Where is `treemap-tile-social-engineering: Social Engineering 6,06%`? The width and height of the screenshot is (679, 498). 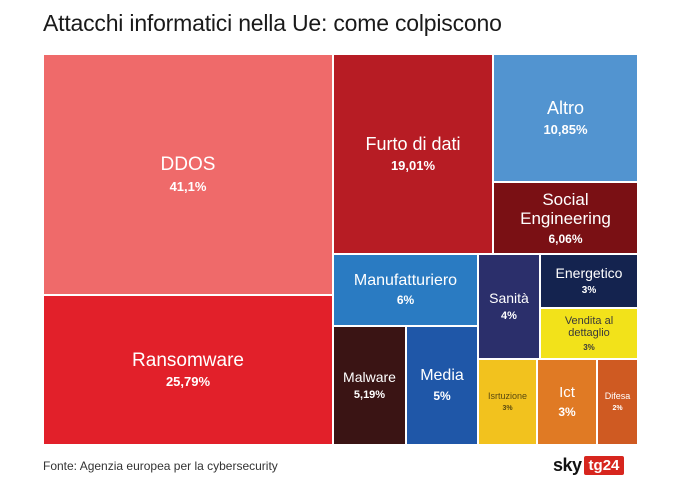
treemap-tile-social-engineering: Social Engineering 6,06% is located at coordinates (565, 218).